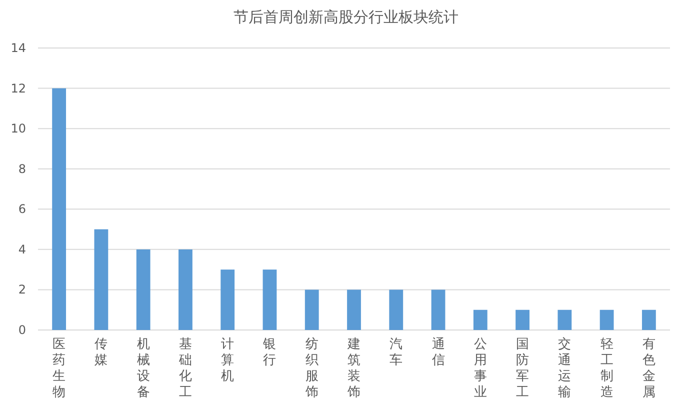  I want to click on x-tick-label: 传媒, so click(101, 352).